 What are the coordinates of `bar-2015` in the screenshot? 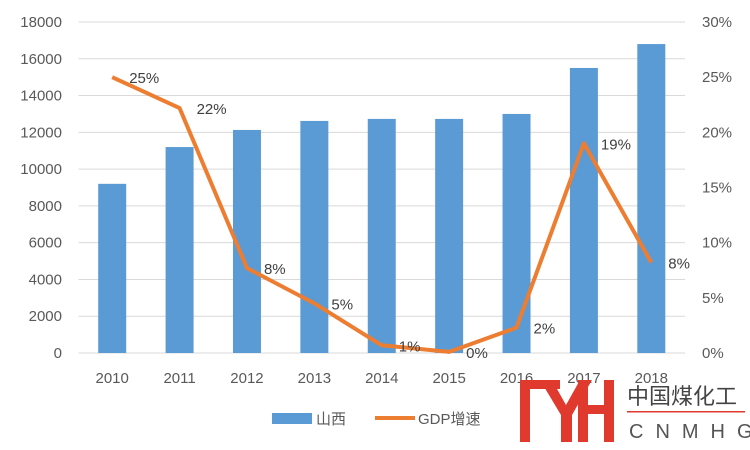 It's located at (449, 235).